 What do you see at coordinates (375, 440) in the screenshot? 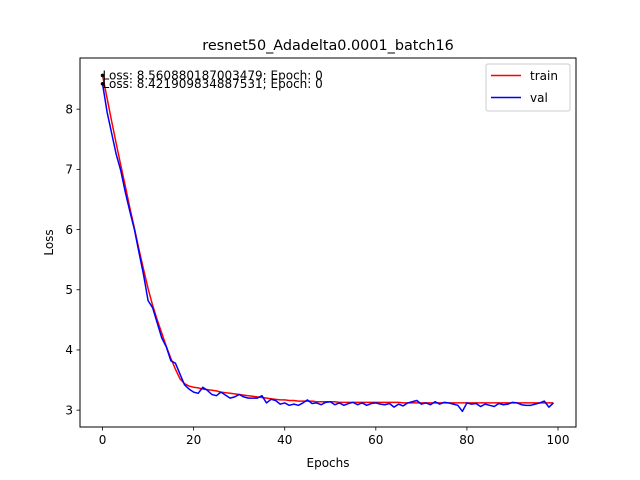
I see `x-tick-label: 60` at bounding box center [375, 440].